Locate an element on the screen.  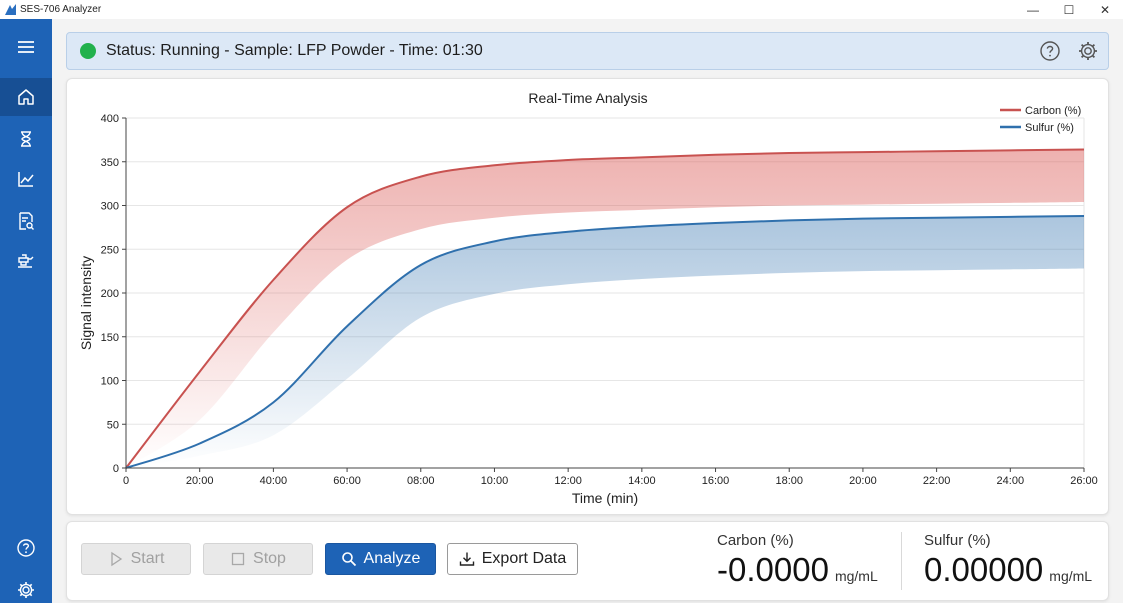
sidebar-item-charts is located at coordinates (26, 179).